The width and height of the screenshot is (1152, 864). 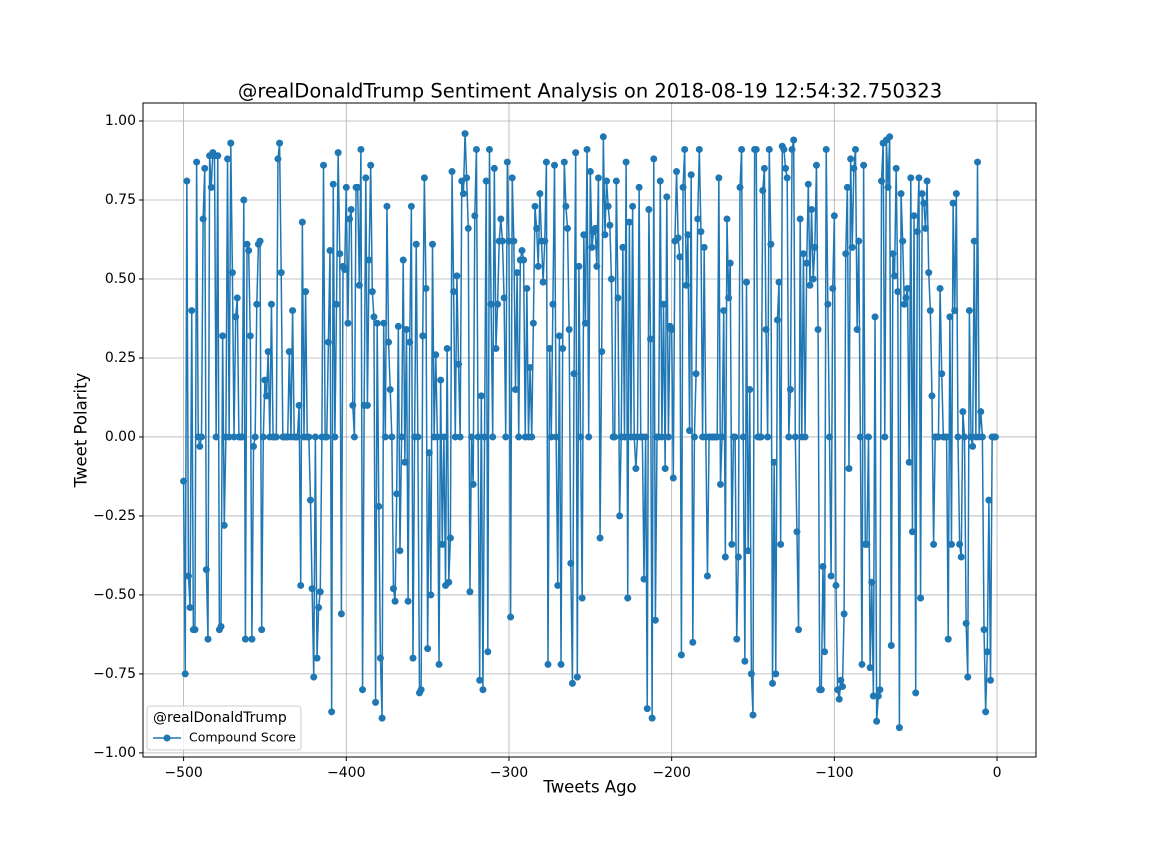 What do you see at coordinates (114, 674) in the screenshot?
I see `y-tick-label: −0.75` at bounding box center [114, 674].